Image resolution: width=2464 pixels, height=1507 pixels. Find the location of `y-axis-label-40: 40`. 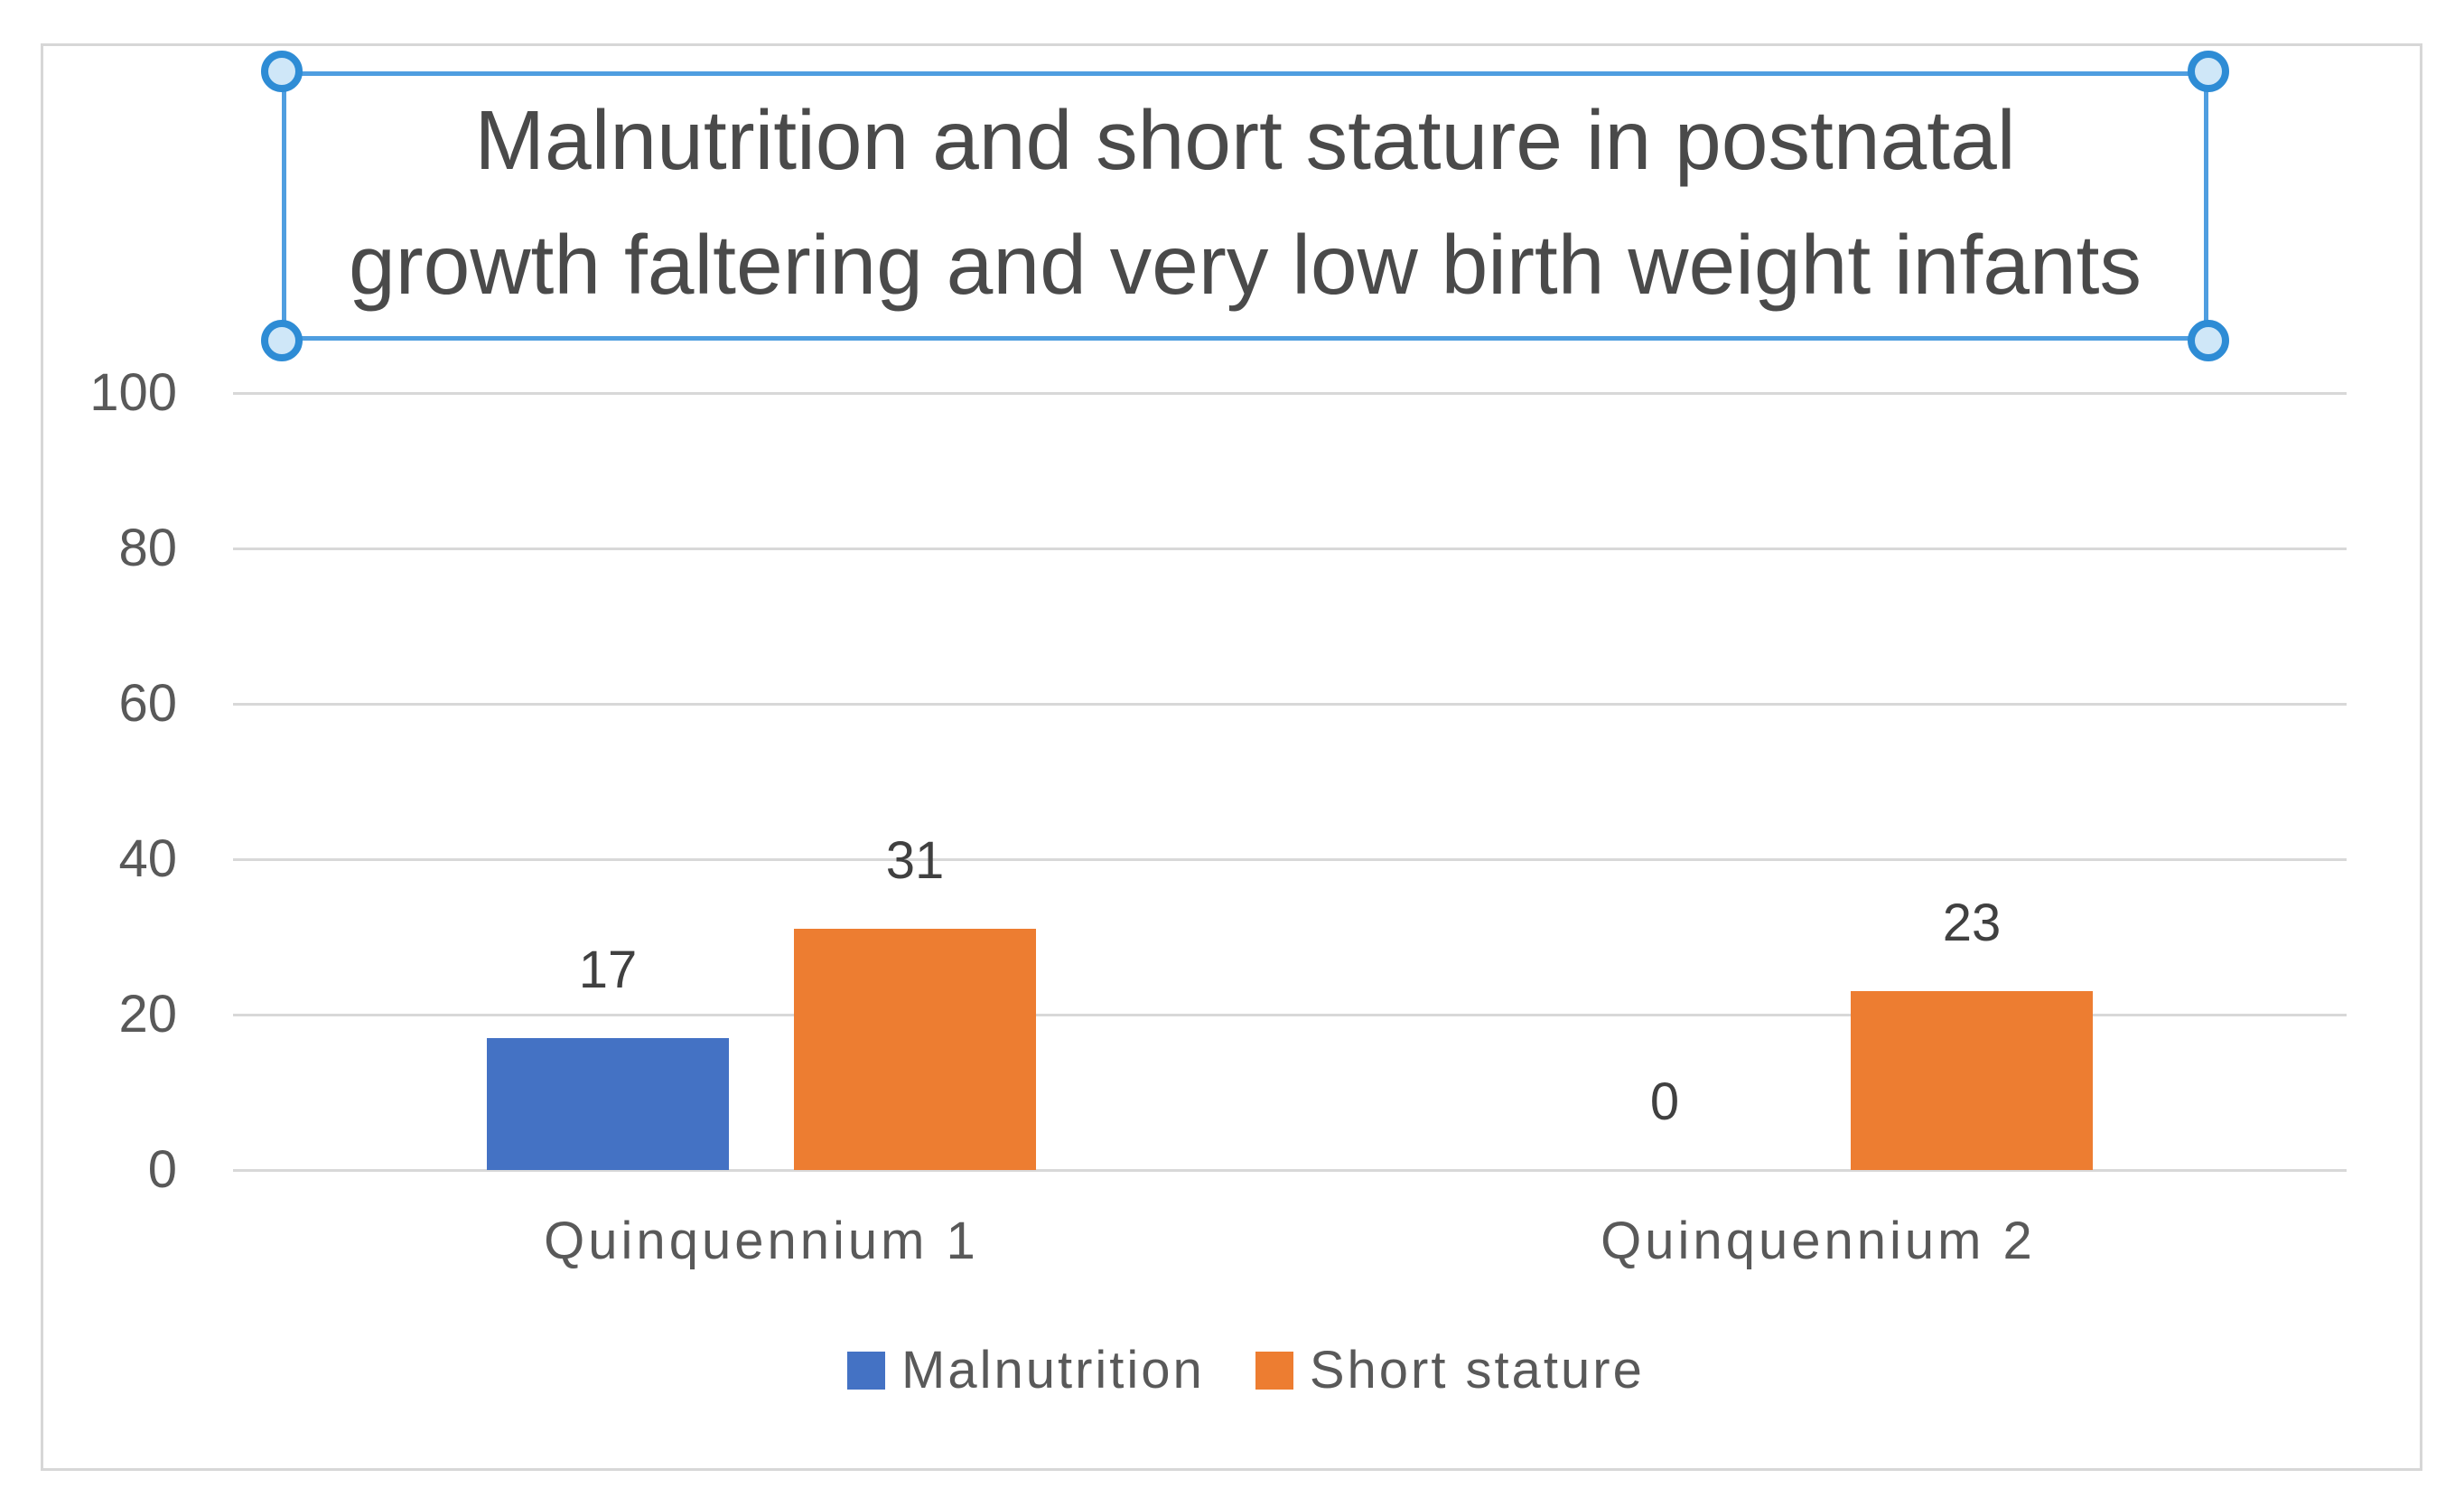

y-axis-label-40: 40 is located at coordinates (147, 859).